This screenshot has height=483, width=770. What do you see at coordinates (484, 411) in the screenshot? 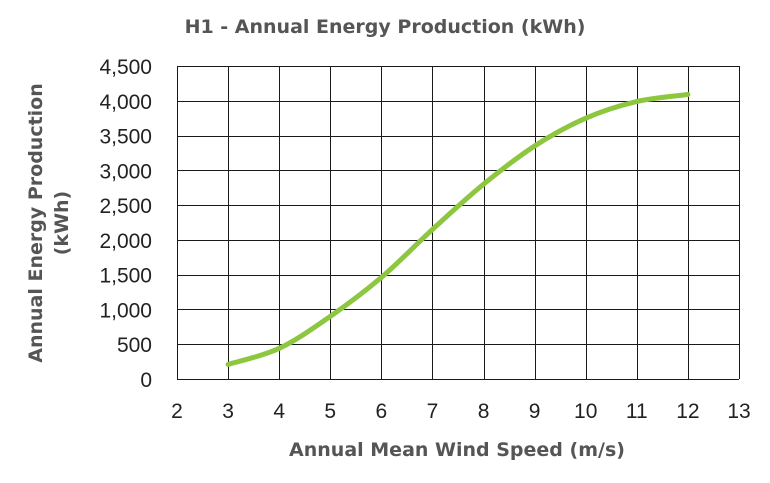
I see `x-tick-label: 8` at bounding box center [484, 411].